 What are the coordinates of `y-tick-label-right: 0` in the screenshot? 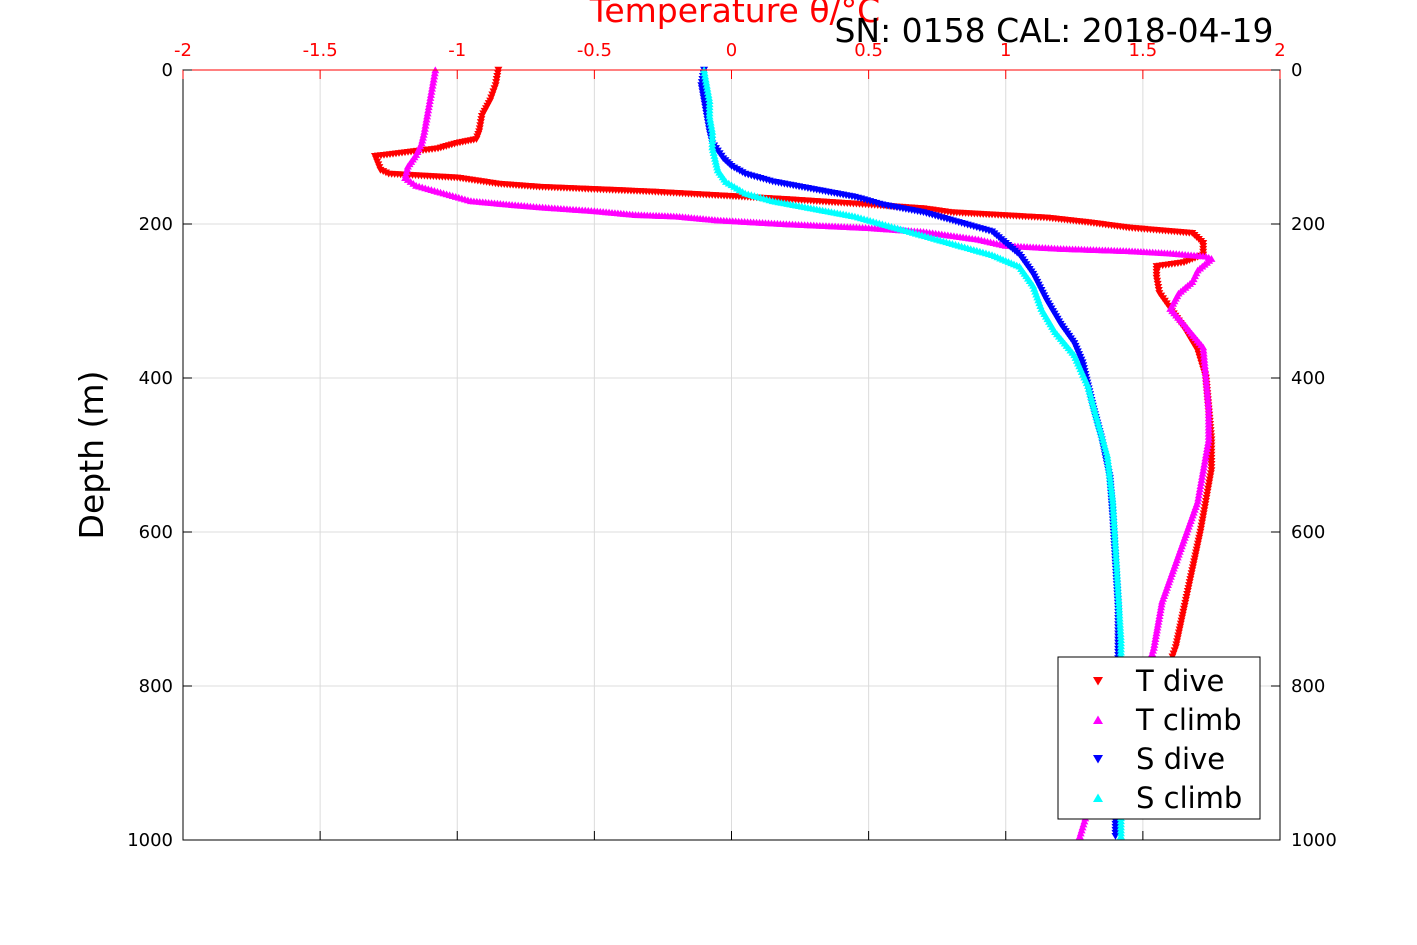 It's located at (1296, 70).